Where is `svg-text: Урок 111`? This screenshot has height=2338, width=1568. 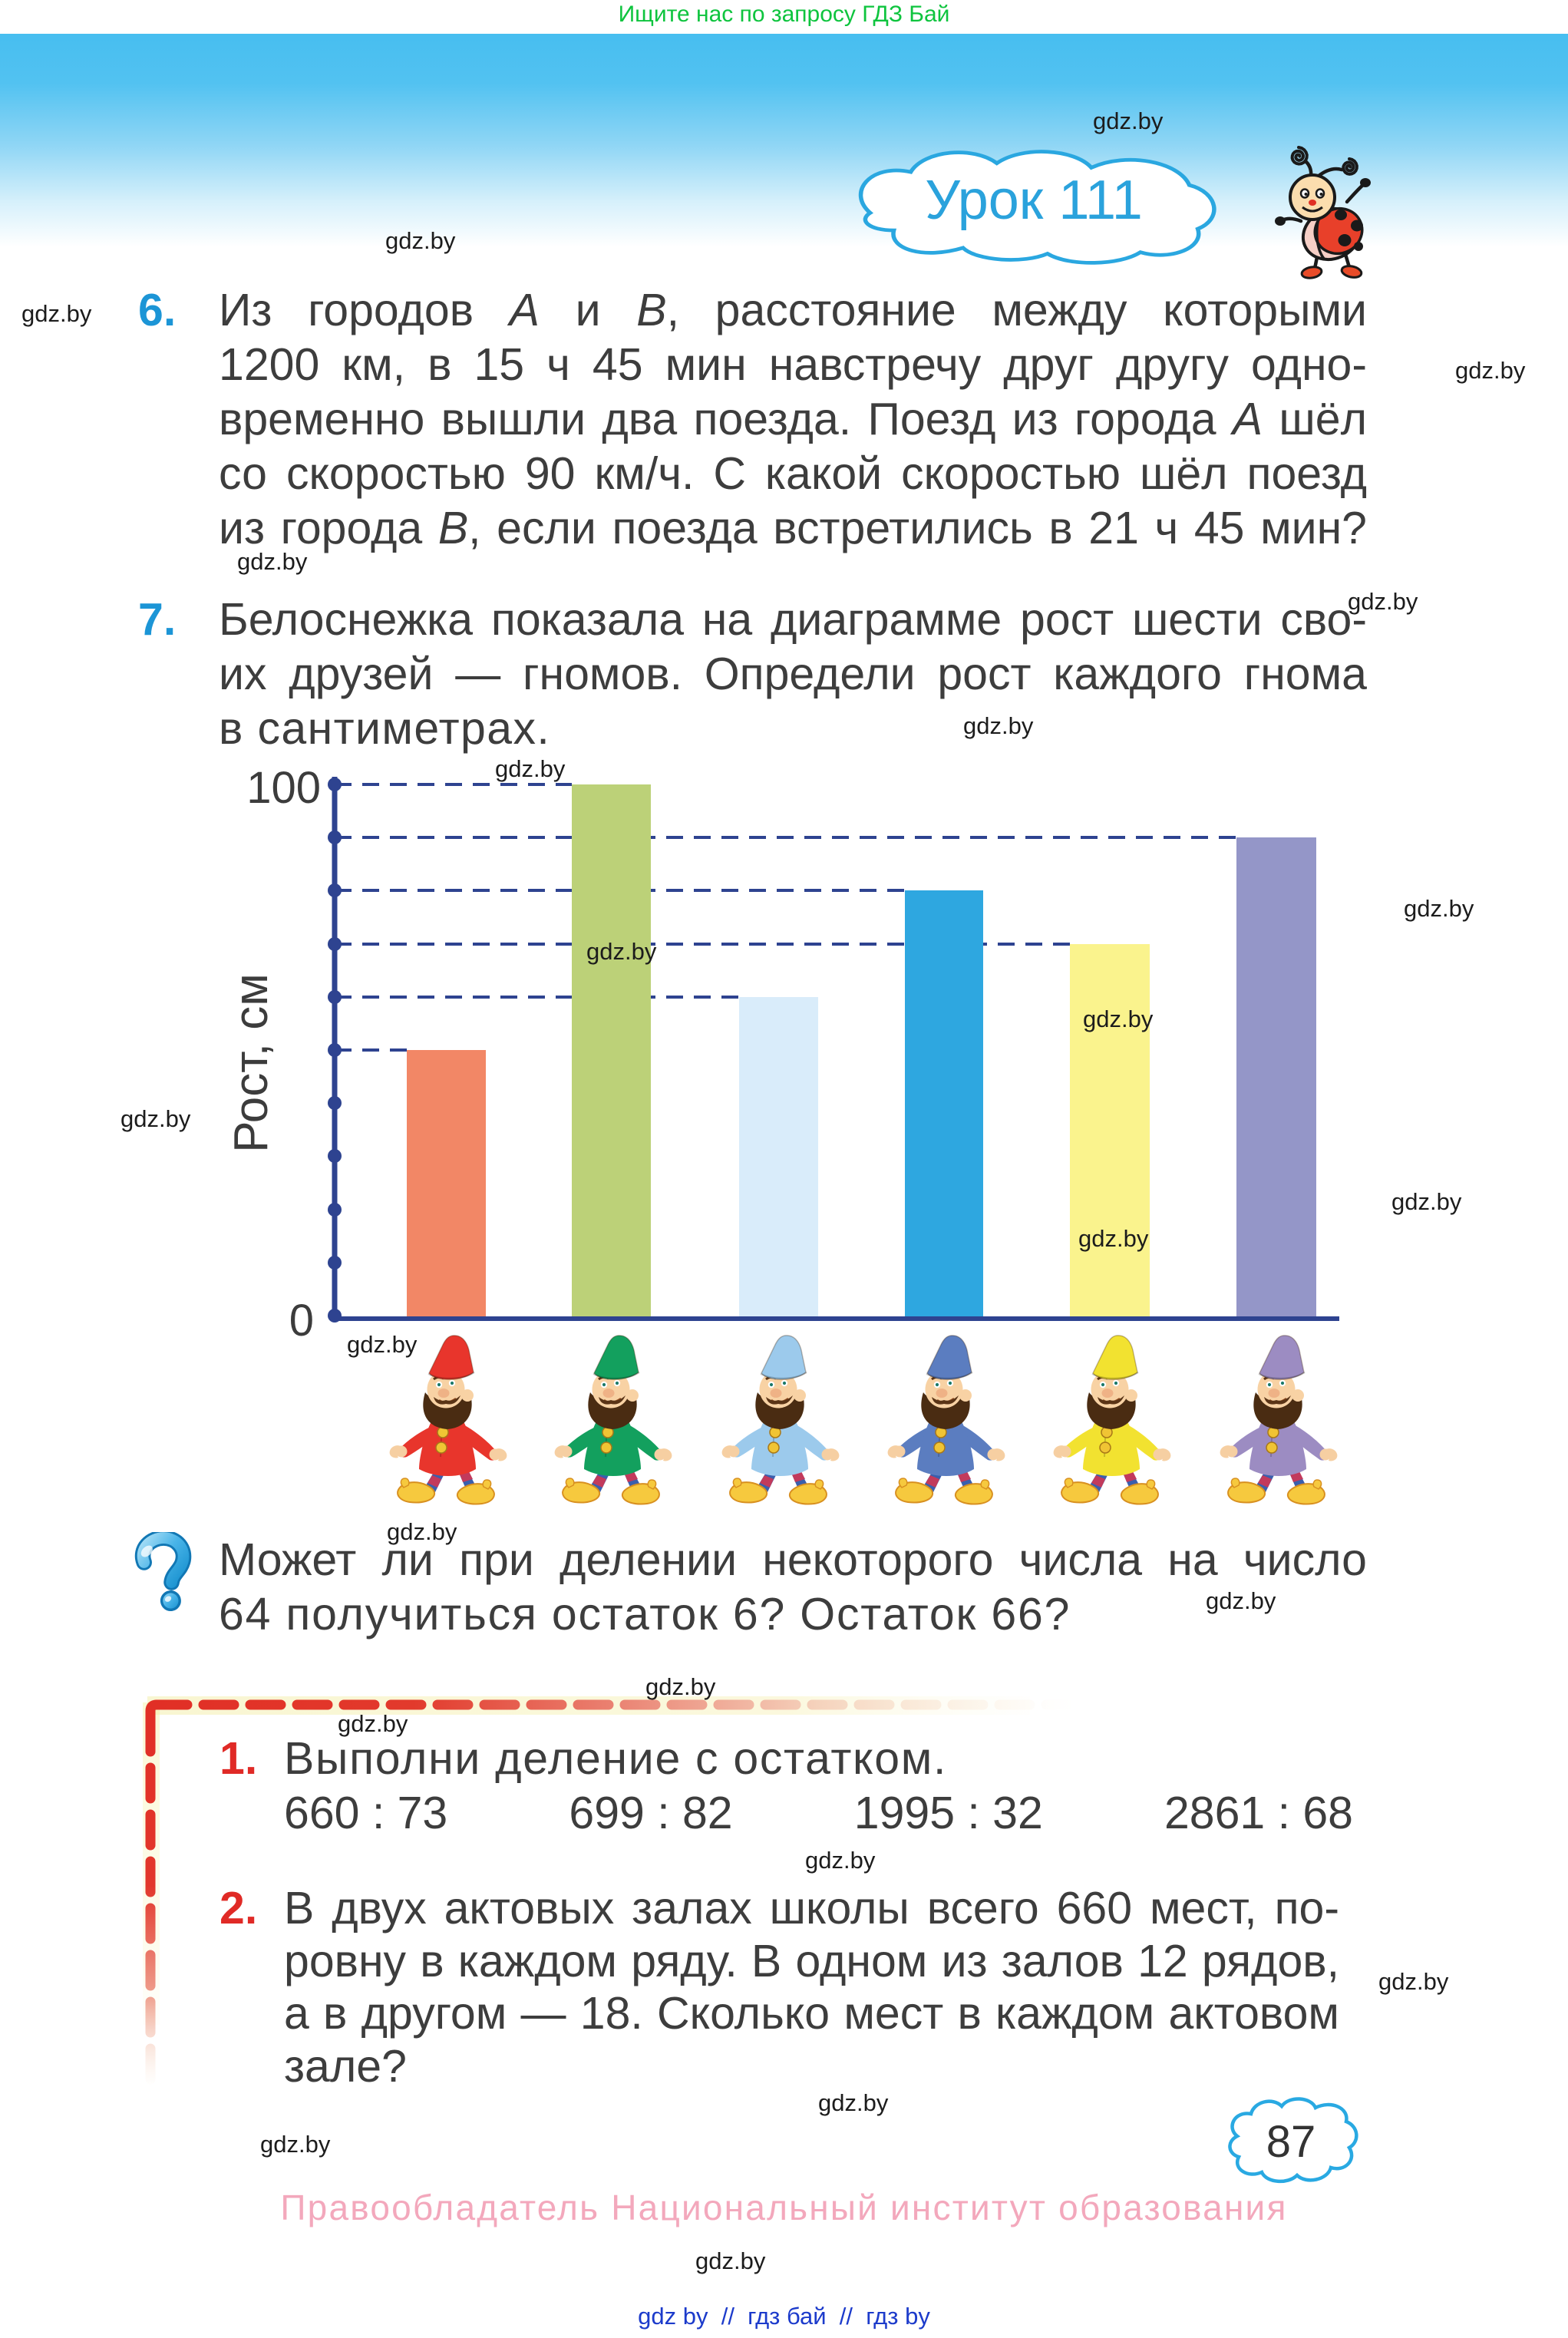 svg-text: Урок 111 is located at coordinates (1034, 201).